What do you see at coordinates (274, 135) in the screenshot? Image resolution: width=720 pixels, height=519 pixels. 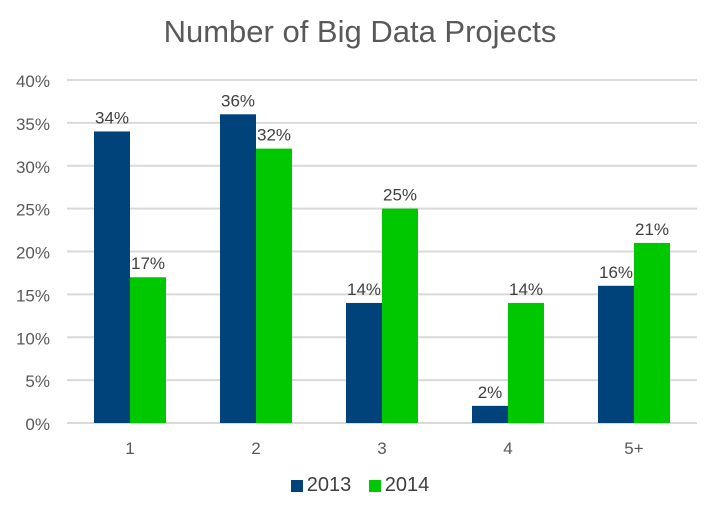 I see `data-label: 32%` at bounding box center [274, 135].